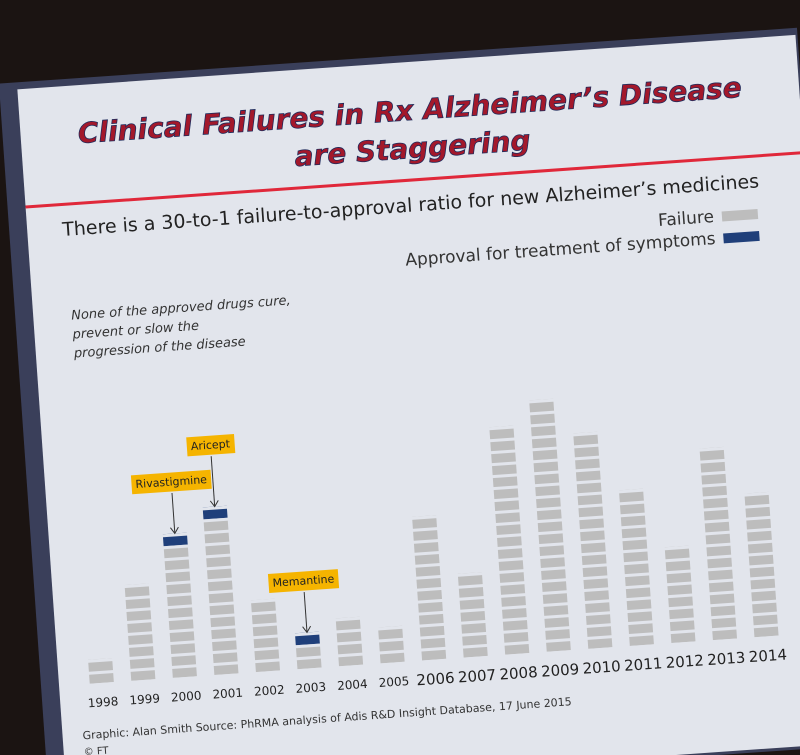  What do you see at coordinates (310, 688) in the screenshot?
I see `x-tick-label: 2003` at bounding box center [310, 688].